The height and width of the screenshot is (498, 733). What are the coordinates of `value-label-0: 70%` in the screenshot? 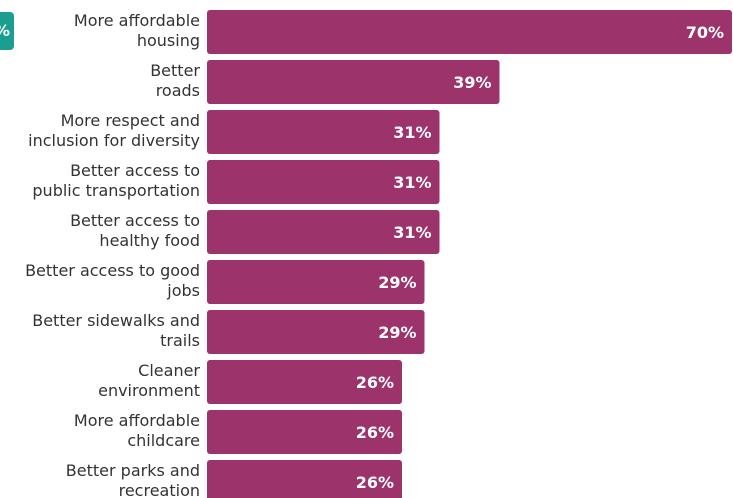 It's located at (705, 32).